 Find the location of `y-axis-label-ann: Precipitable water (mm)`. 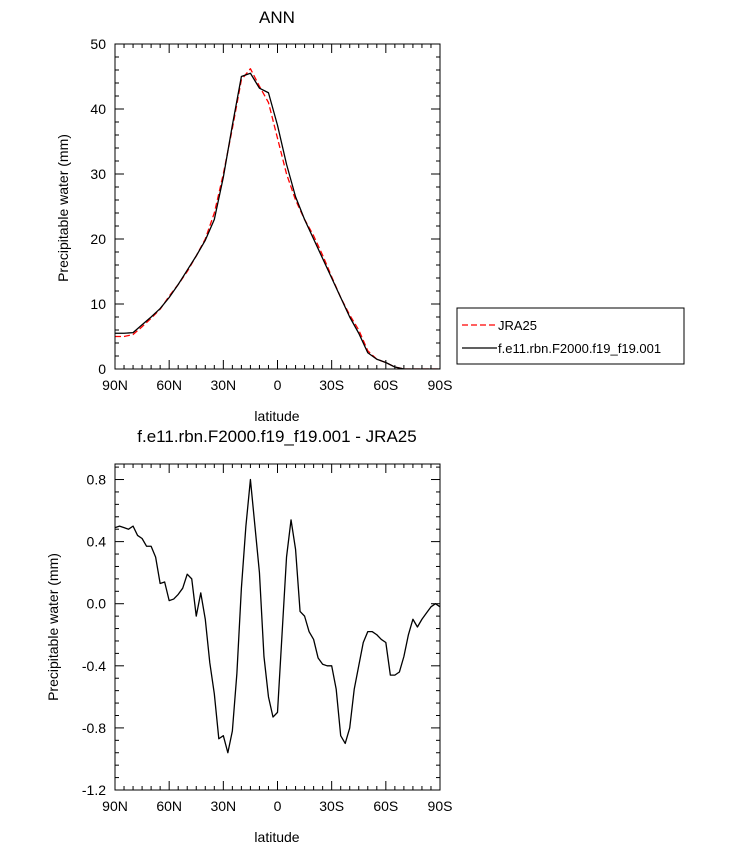

y-axis-label-ann: Precipitable water (mm) is located at coordinates (63, 208).